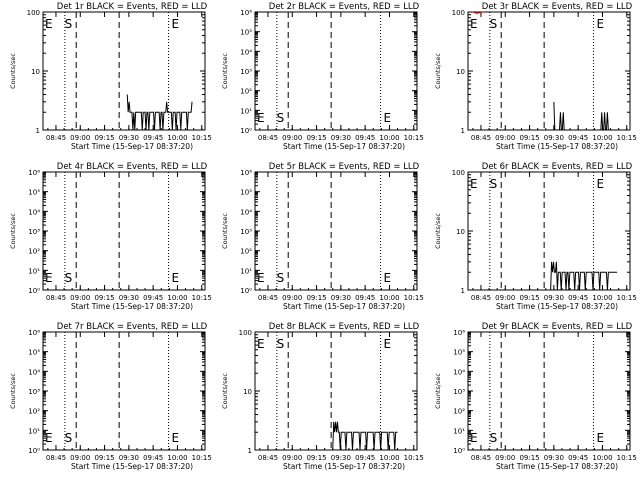 This screenshot has height=480, width=640. I want to click on panel-title: Det 3r BLACK = Events, RED = LLD, so click(557, 7).